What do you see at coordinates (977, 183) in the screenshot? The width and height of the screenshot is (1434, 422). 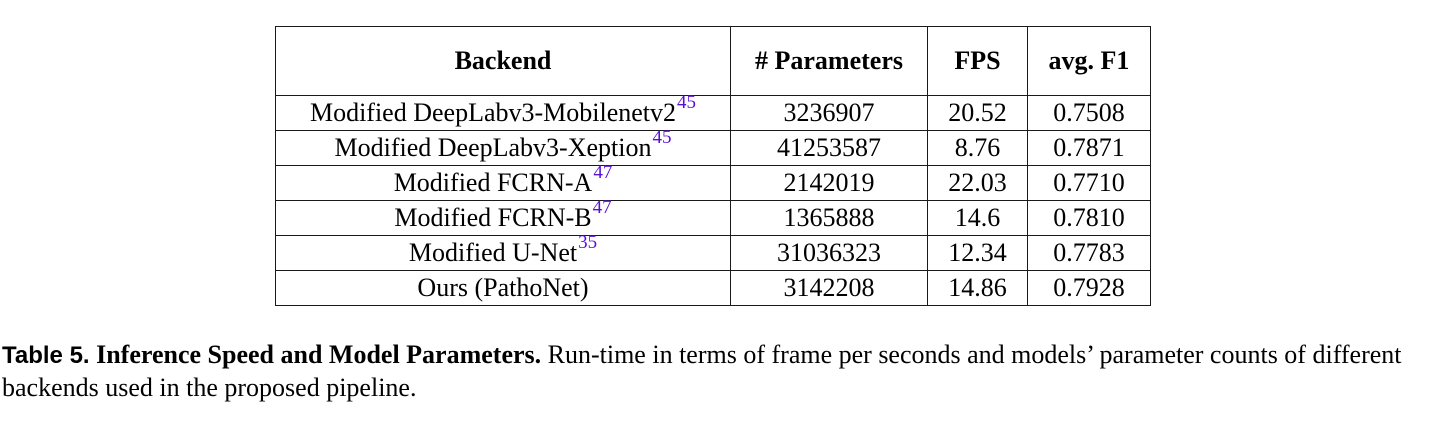 I see `fps-cell: 22.03` at bounding box center [977, 183].